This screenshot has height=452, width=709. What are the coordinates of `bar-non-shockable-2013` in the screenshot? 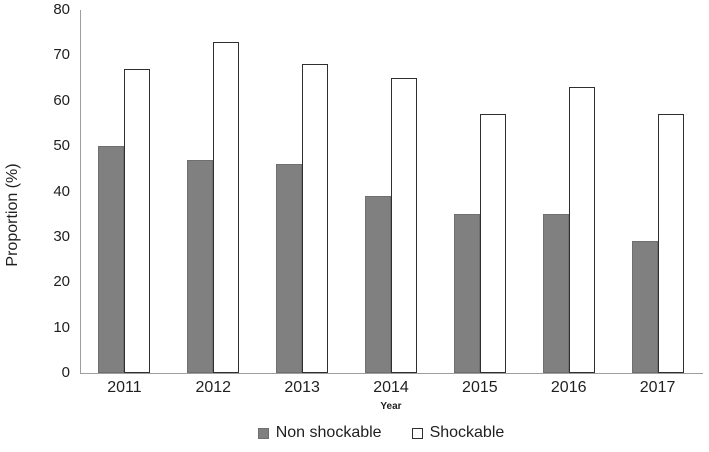 It's located at (289, 268).